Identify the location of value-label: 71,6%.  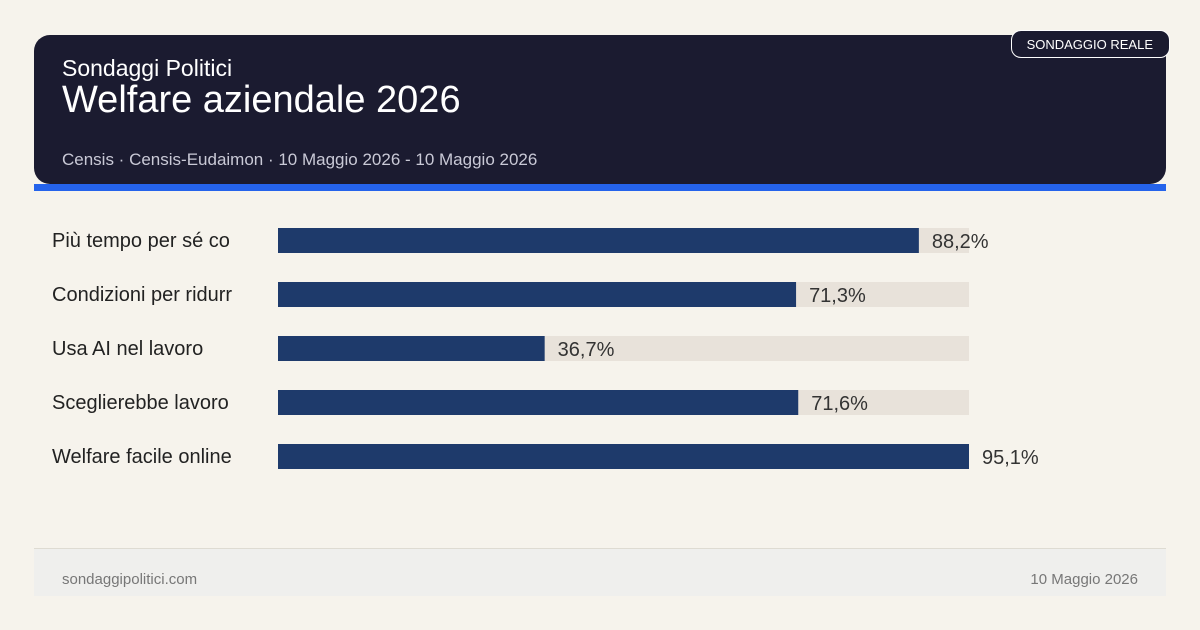
(839, 404).